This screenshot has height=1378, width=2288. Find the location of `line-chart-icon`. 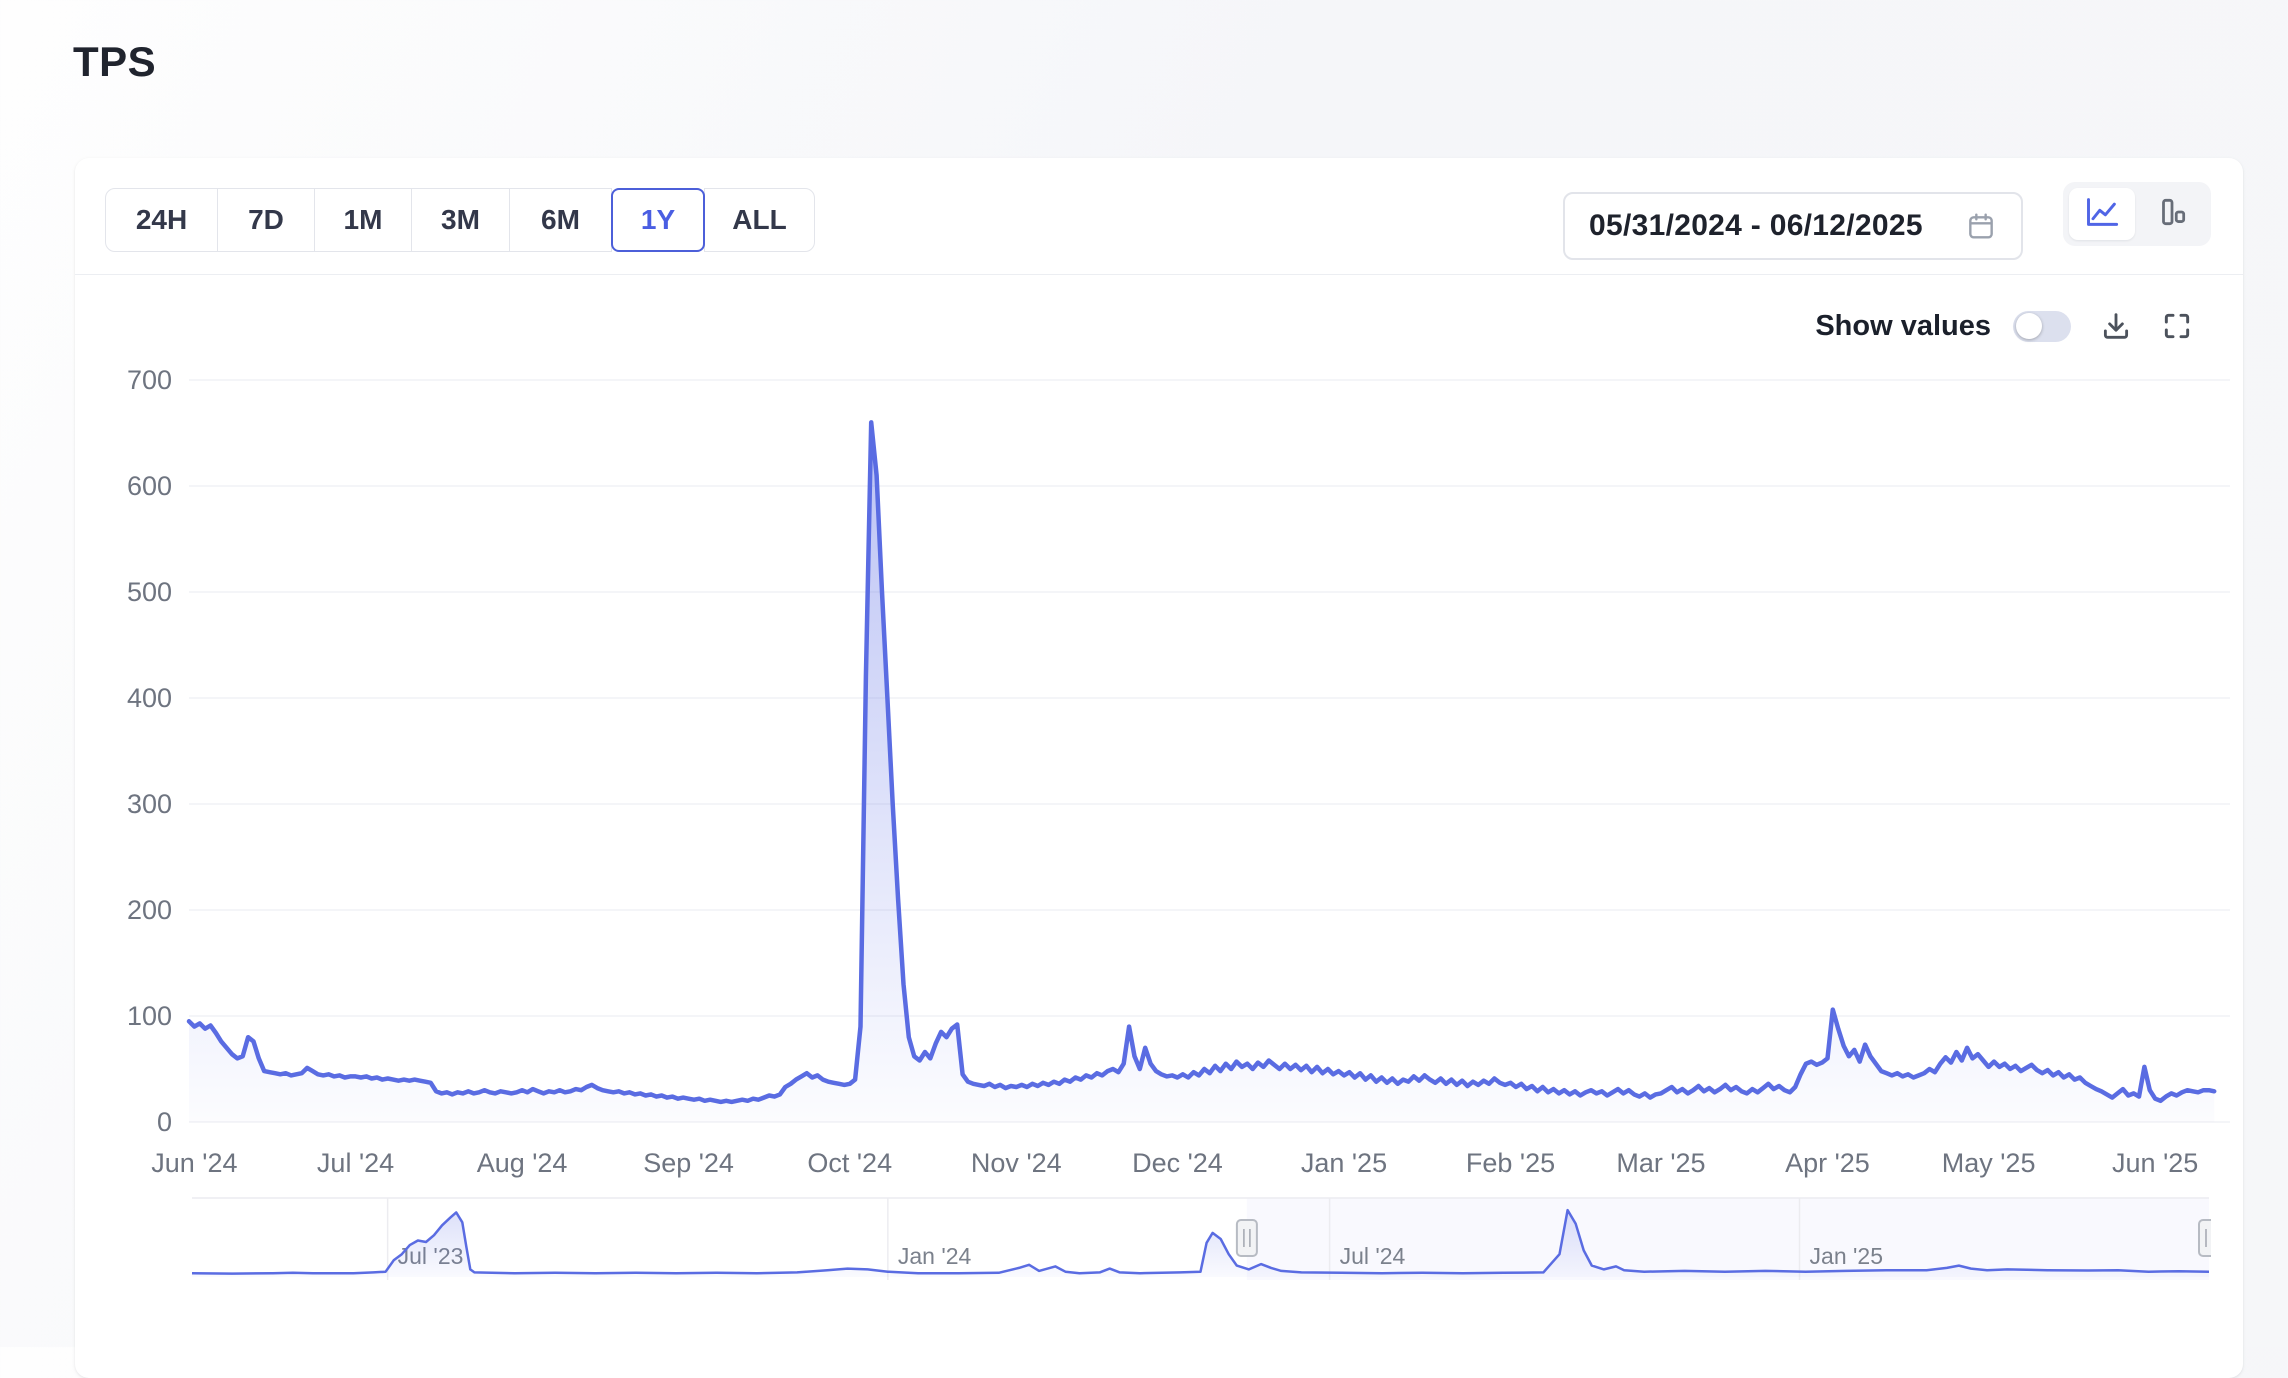

line-chart-icon is located at coordinates (2102, 214).